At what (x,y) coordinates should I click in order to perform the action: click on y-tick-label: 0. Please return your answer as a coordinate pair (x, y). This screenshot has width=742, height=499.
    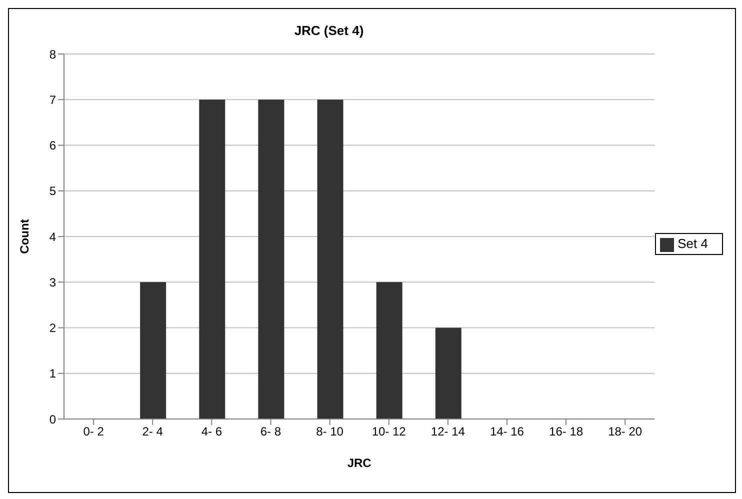
    Looking at the image, I should click on (52, 419).